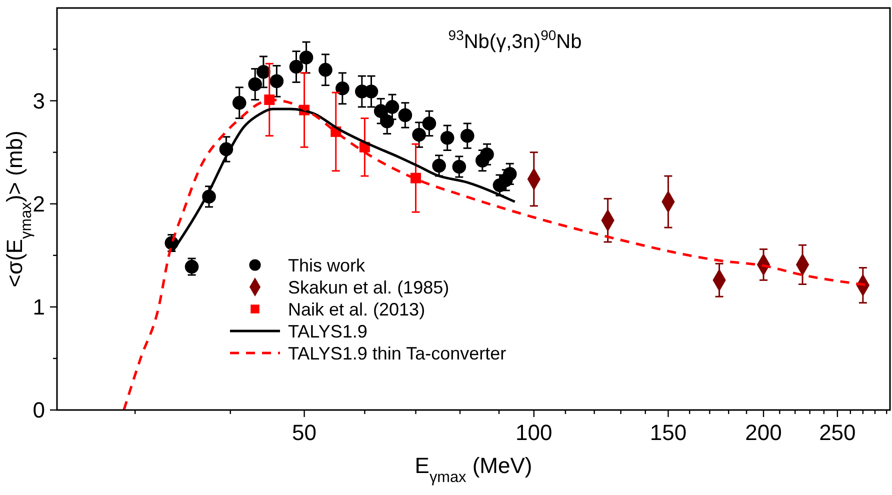 The width and height of the screenshot is (892, 495). I want to click on legend-label: TALYS1.9 thin Ta-converter, so click(397, 353).